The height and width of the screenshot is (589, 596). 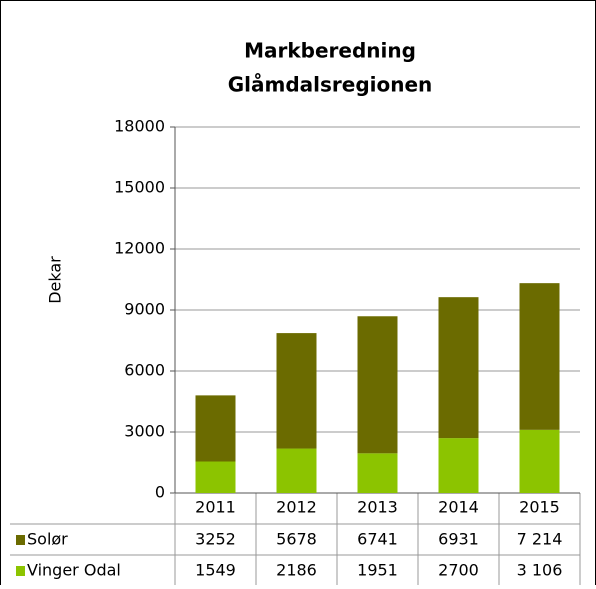 What do you see at coordinates (215, 507) in the screenshot?
I see `x-tick-label: 2011` at bounding box center [215, 507].